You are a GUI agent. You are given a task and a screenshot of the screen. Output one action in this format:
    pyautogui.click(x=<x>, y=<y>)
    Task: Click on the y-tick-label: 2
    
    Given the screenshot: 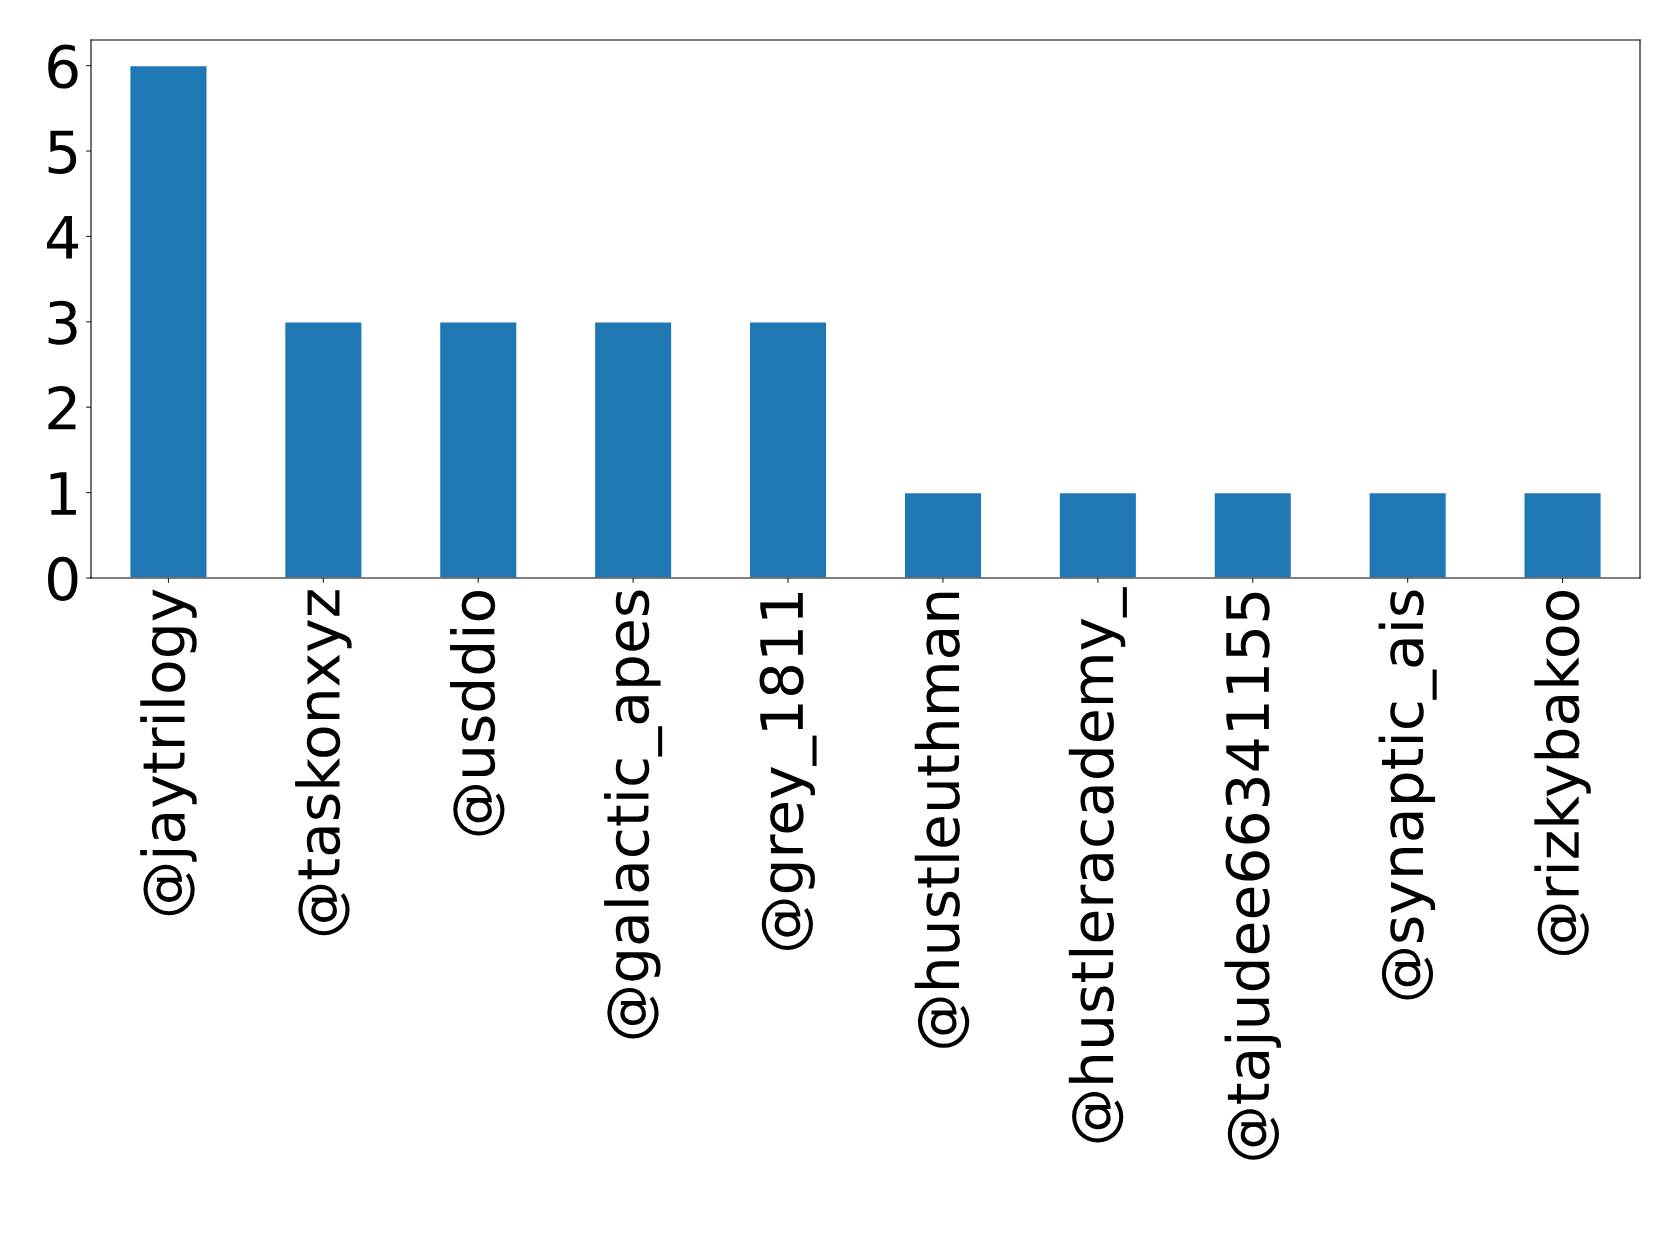 What is the action you would take?
    pyautogui.click(x=62, y=408)
    